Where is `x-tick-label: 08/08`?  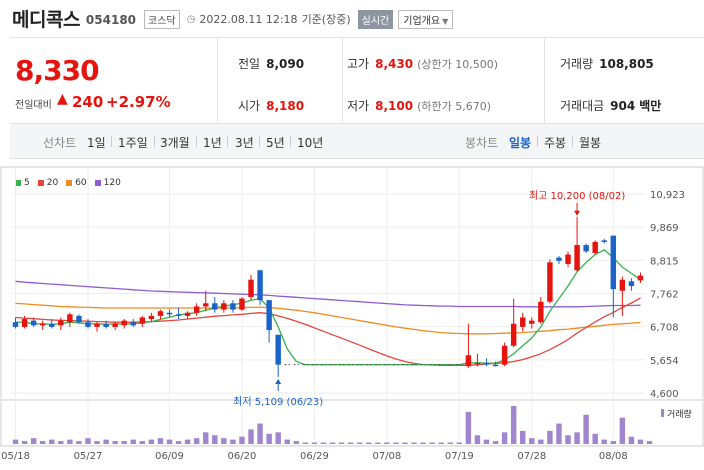 x-tick-label: 08/08 is located at coordinates (613, 456).